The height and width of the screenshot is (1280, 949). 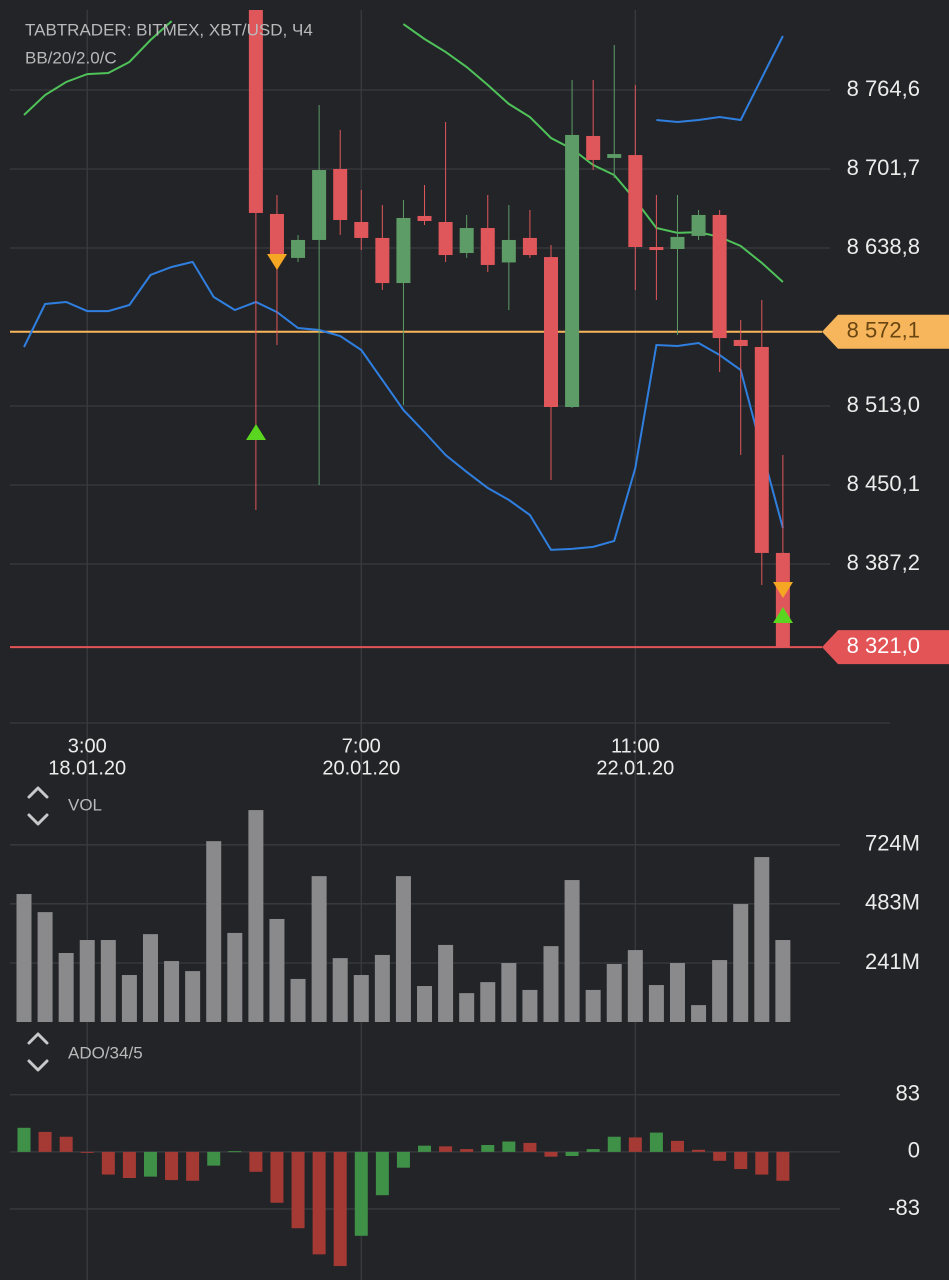 I want to click on x-tick-label: 22.01.20, so click(x=635, y=768).